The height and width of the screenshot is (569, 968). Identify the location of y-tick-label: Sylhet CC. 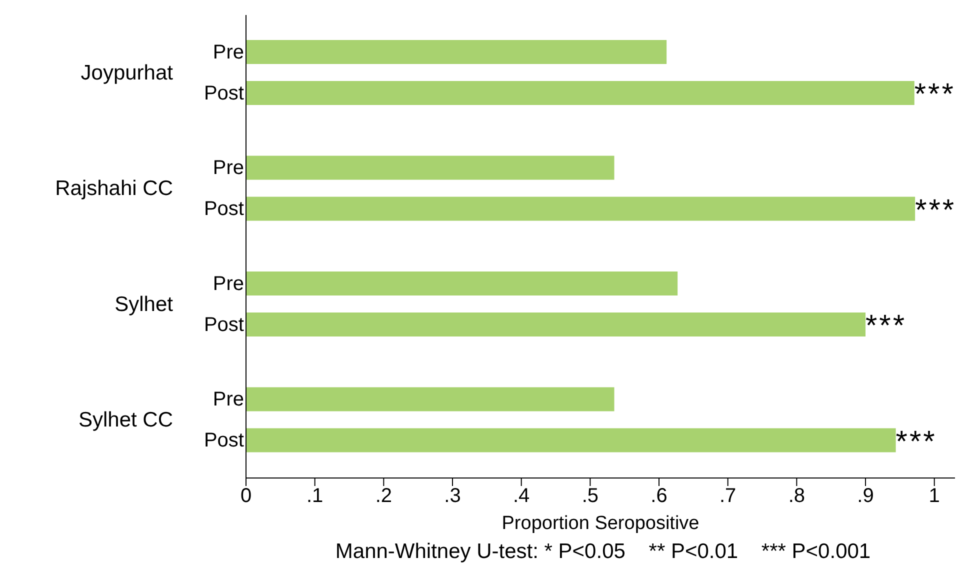
(125, 420).